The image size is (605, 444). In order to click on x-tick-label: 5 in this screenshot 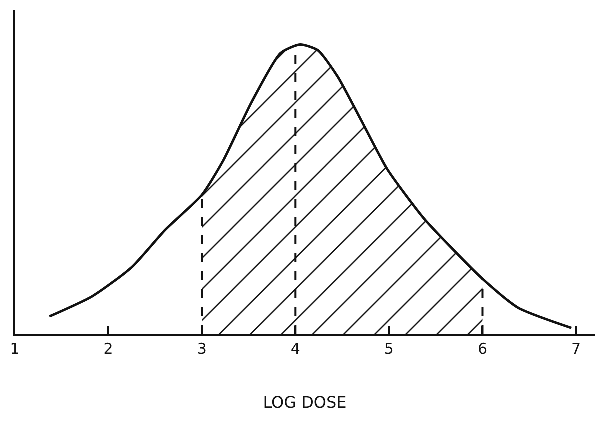, I will do `click(389, 349)`.